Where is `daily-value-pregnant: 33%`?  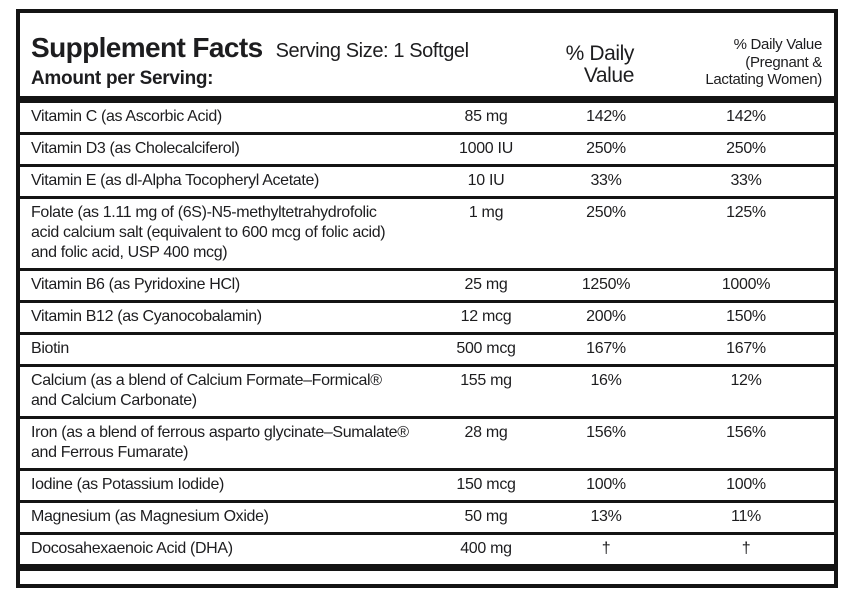
daily-value-pregnant: 33% is located at coordinates (746, 180).